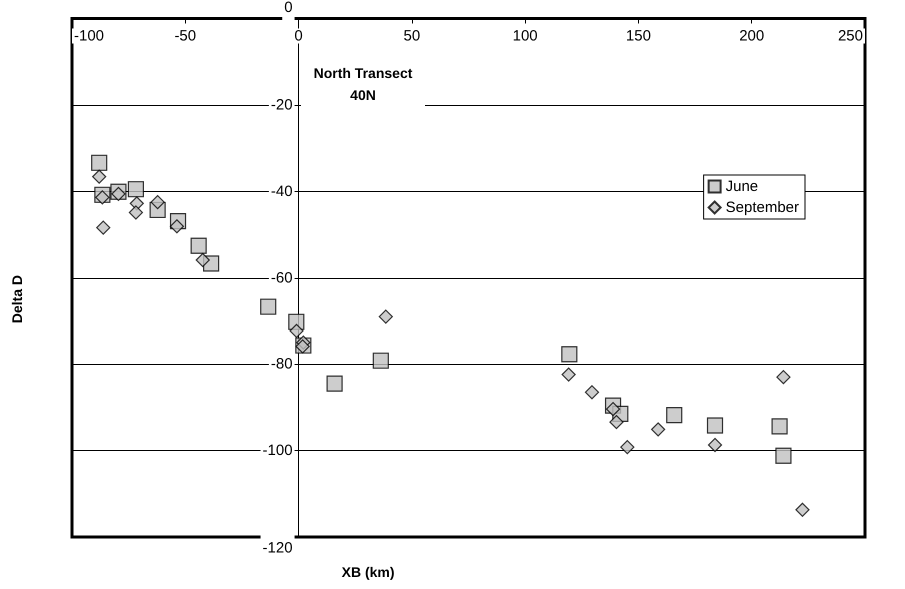 The image size is (905, 589). I want to click on legend-label: September, so click(763, 207).